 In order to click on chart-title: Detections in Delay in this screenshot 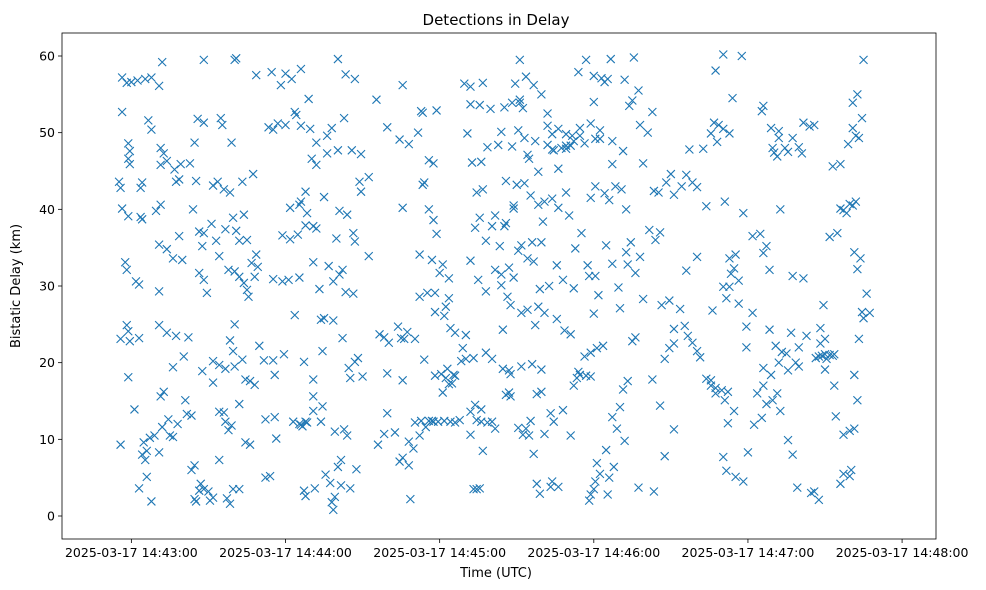, I will do `click(496, 20)`.